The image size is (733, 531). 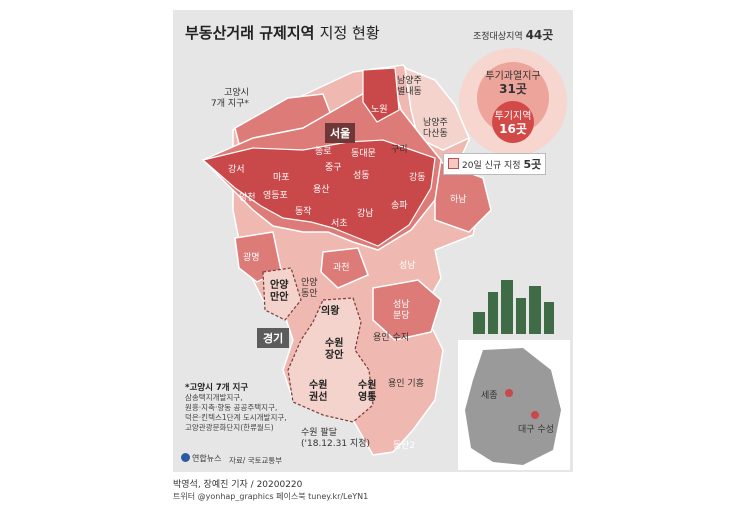 I want to click on district-label: 서초, so click(x=339, y=224).